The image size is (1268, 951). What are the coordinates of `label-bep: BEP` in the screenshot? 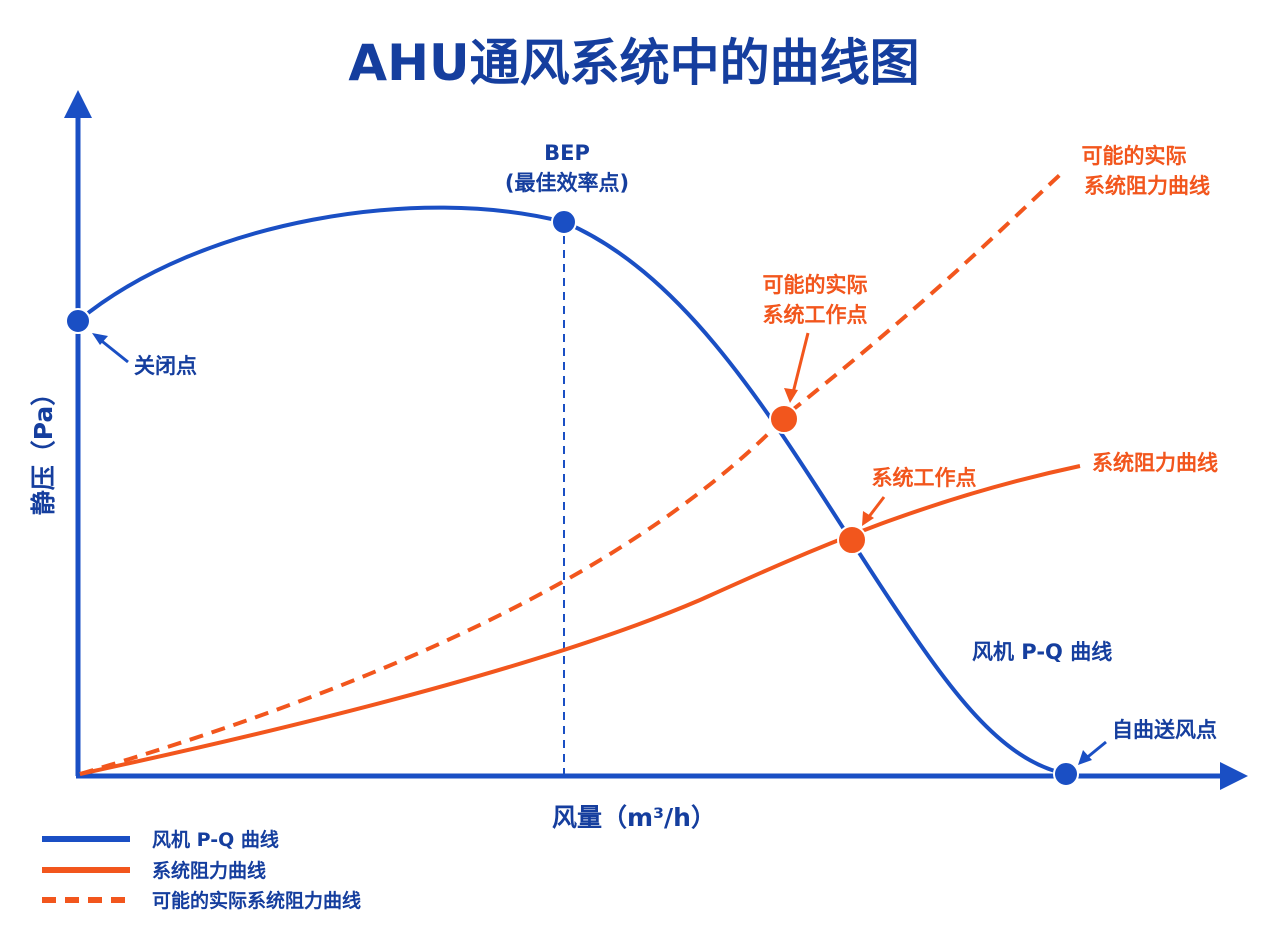 It's located at (567, 153).